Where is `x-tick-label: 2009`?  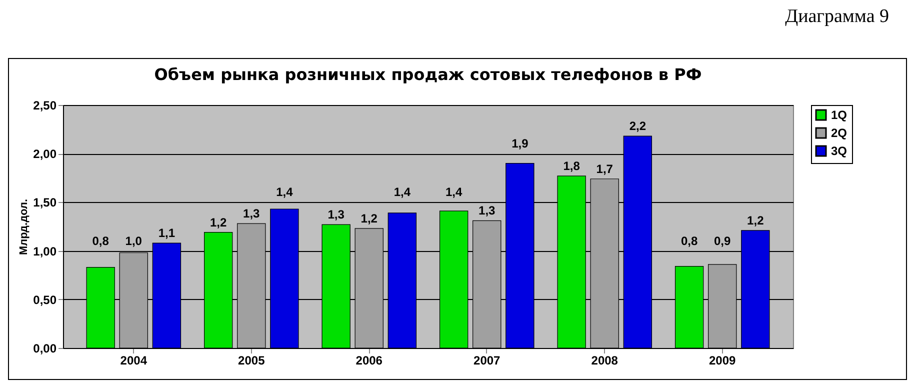
x-tick-label: 2009 is located at coordinates (722, 361).